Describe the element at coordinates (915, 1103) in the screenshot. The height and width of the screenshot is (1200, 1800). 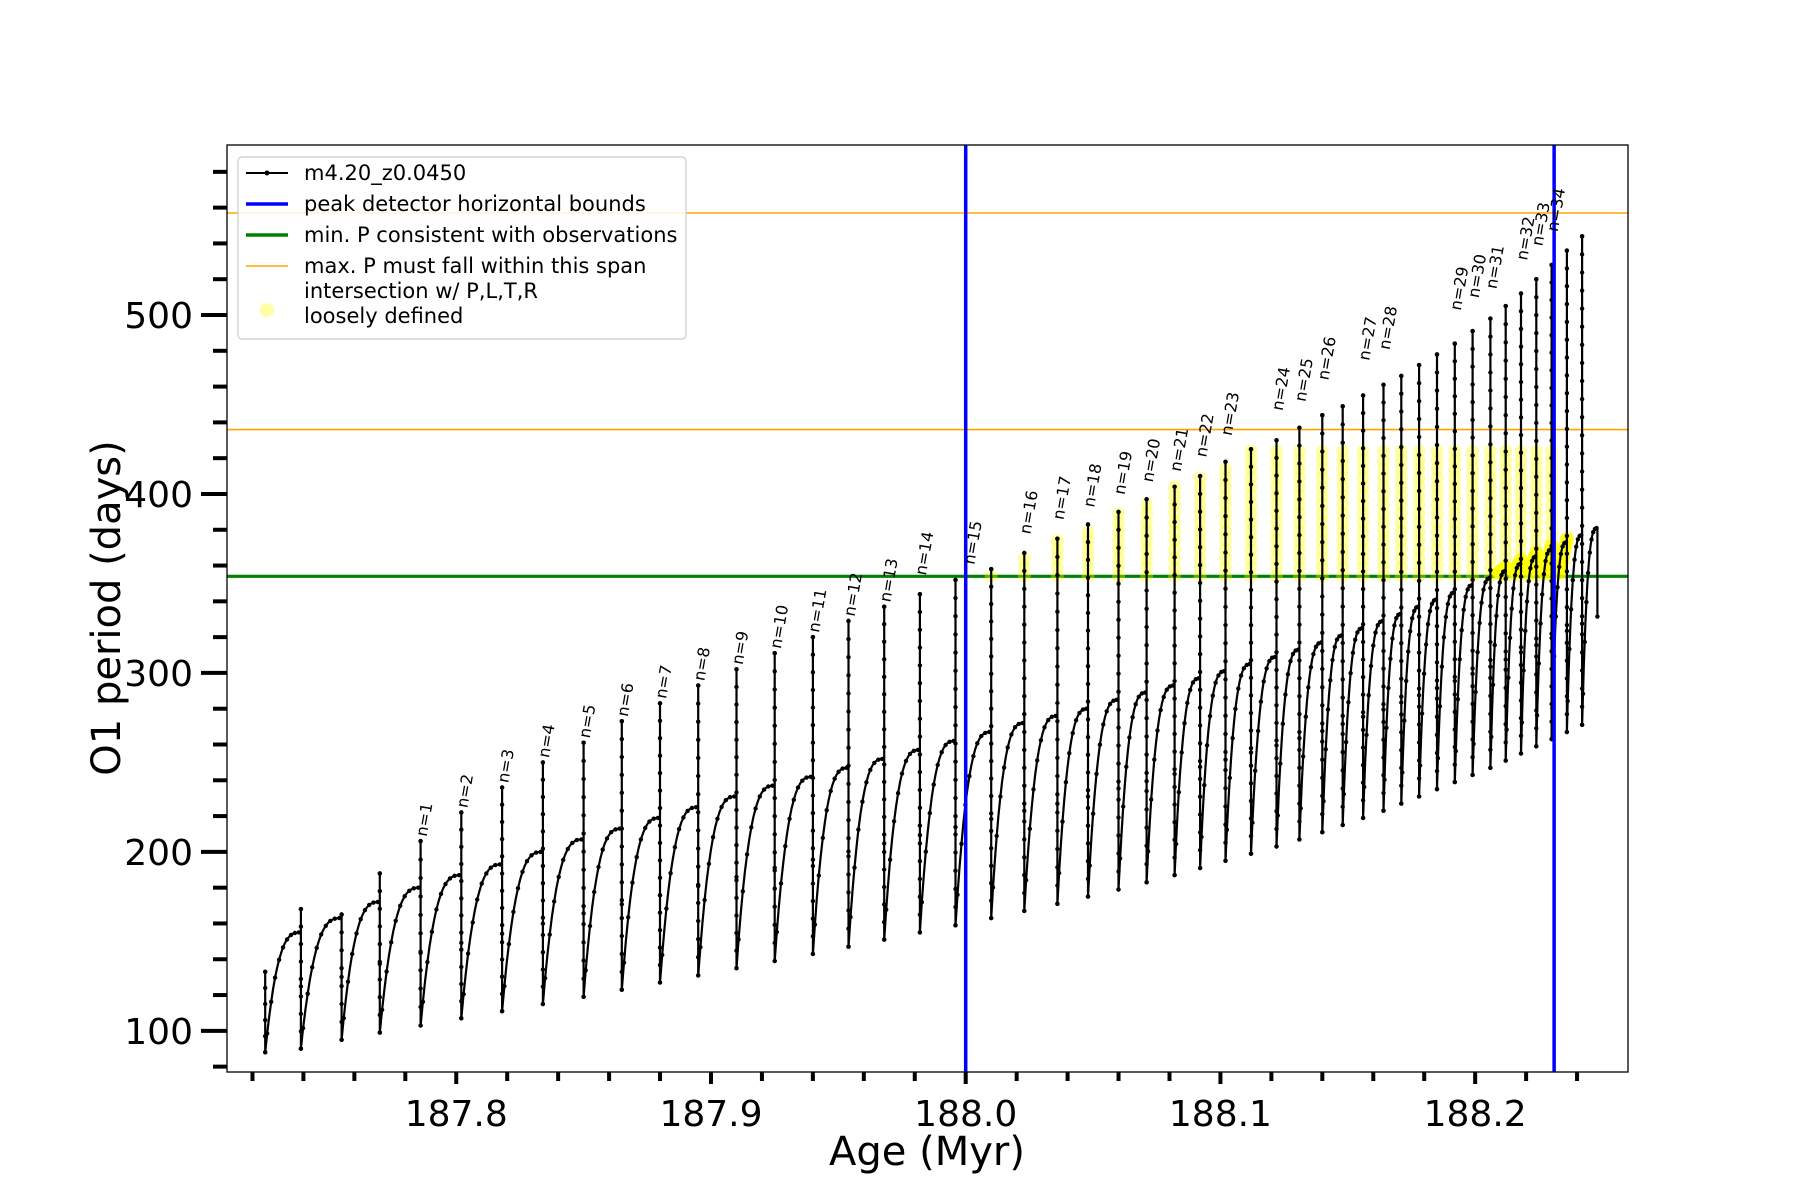
I see `x-axis: 187.8 187.9 188.0 188.1 188.2` at that location.